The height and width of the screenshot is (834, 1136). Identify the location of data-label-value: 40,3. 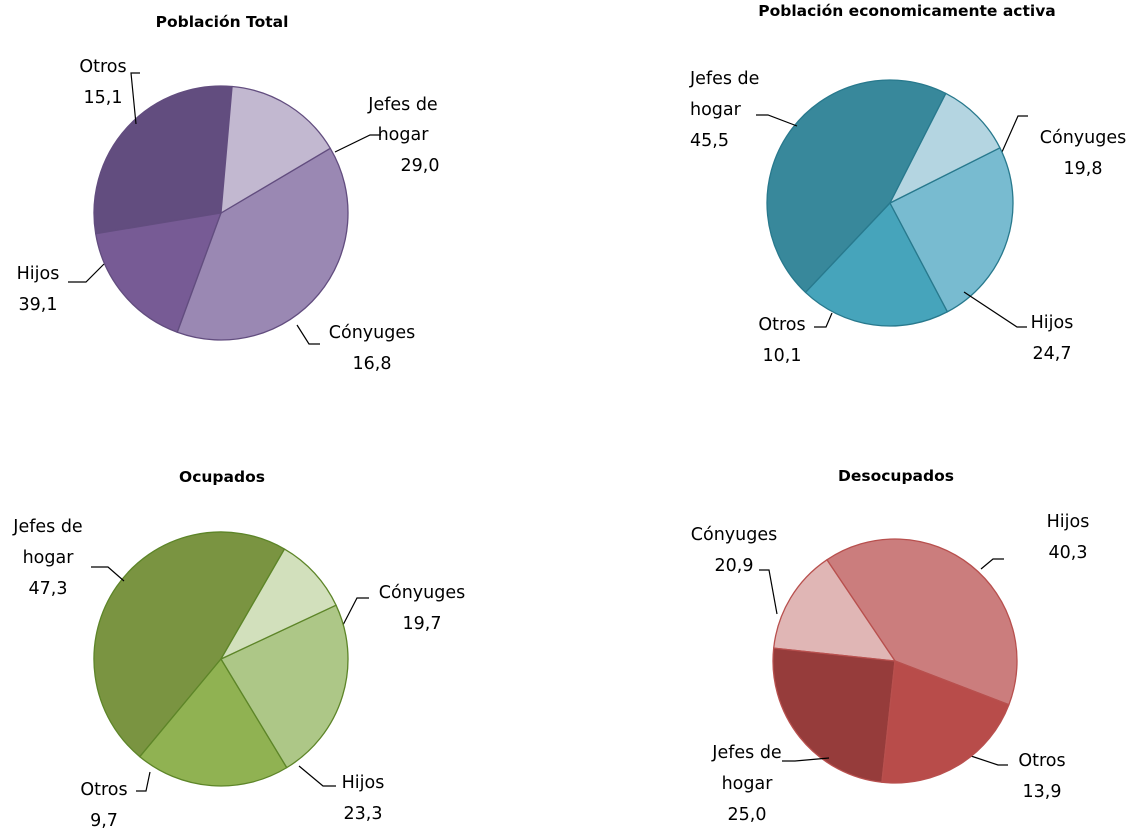
(1068, 553).